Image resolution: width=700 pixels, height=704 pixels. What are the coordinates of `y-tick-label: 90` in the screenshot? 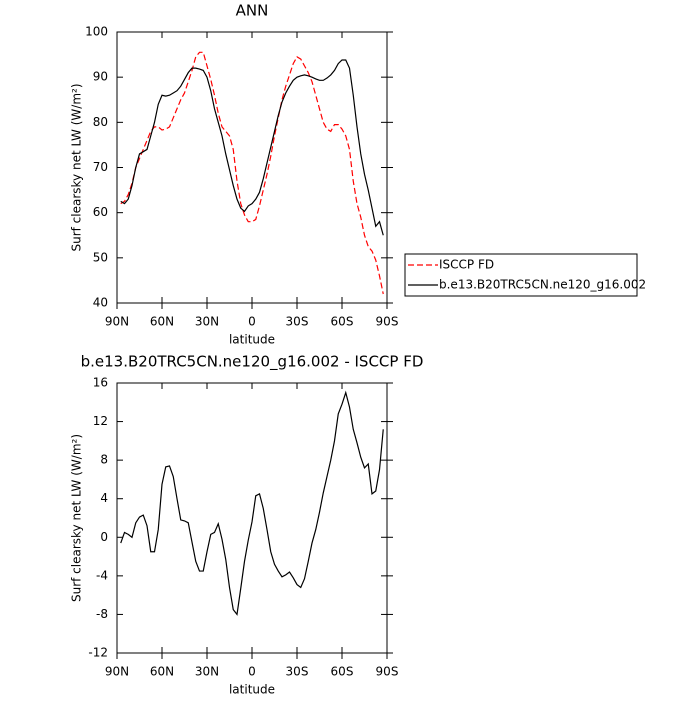 It's located at (100, 77).